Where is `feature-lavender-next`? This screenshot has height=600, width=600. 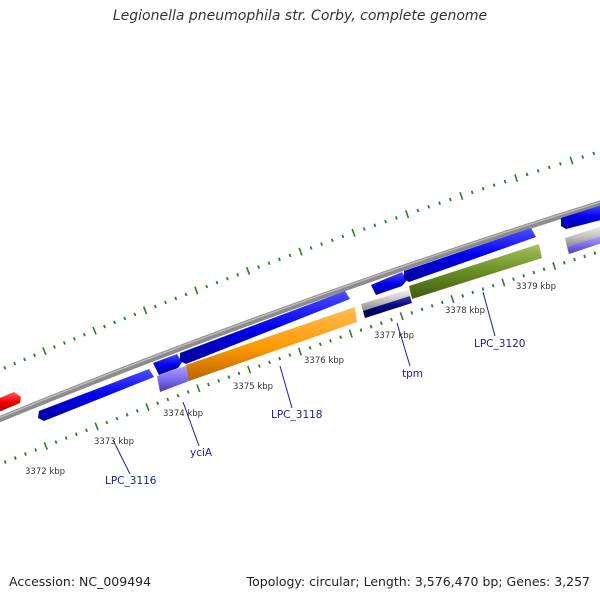
feature-lavender-next is located at coordinates (583, 244).